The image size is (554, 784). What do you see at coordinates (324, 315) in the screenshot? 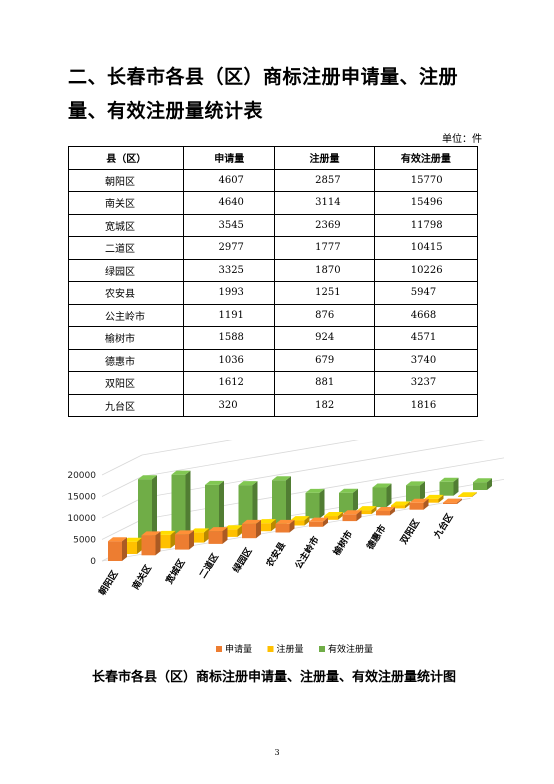
I see `cell-registrations: 876` at bounding box center [324, 315].